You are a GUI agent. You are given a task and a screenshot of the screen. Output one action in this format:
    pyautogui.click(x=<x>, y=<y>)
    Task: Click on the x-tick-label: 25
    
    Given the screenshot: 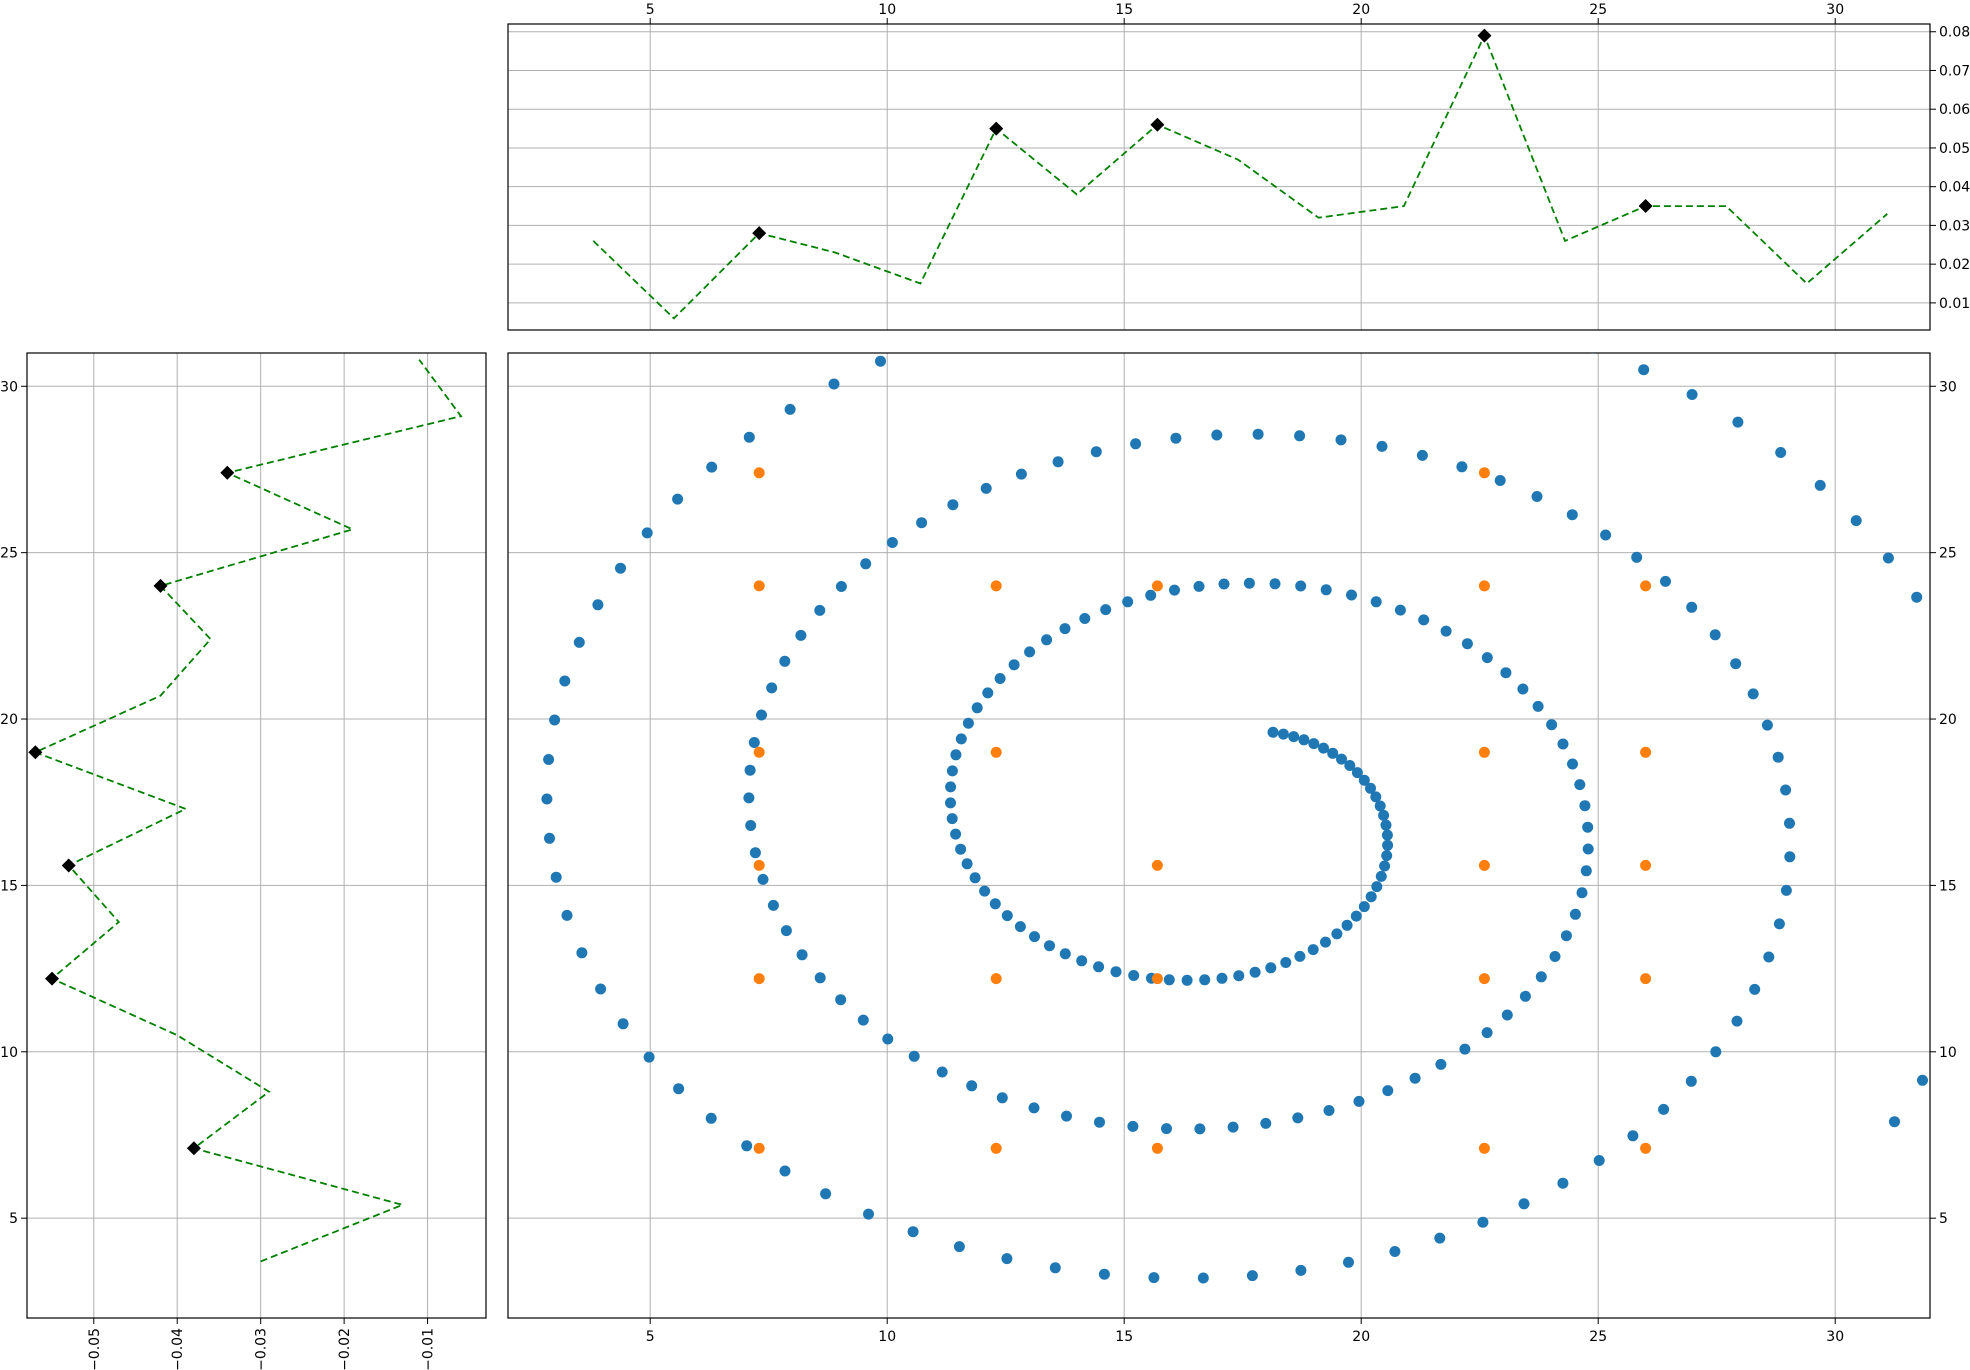 What is the action you would take?
    pyautogui.click(x=1598, y=10)
    